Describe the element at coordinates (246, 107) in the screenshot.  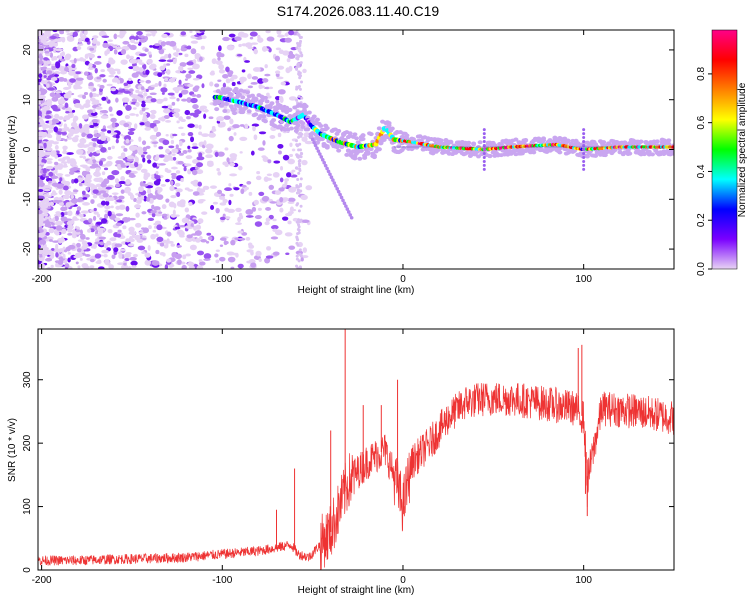
I see `spectrogram-signal-halo` at that location.